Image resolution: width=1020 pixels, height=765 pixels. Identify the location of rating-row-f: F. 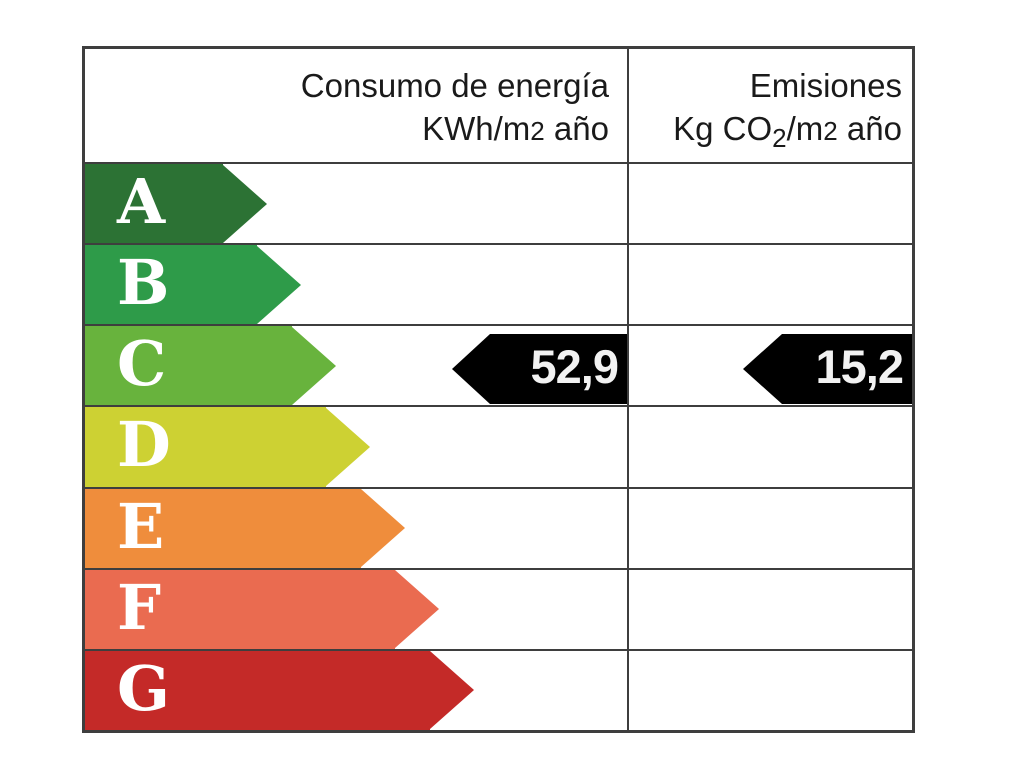
(498, 610).